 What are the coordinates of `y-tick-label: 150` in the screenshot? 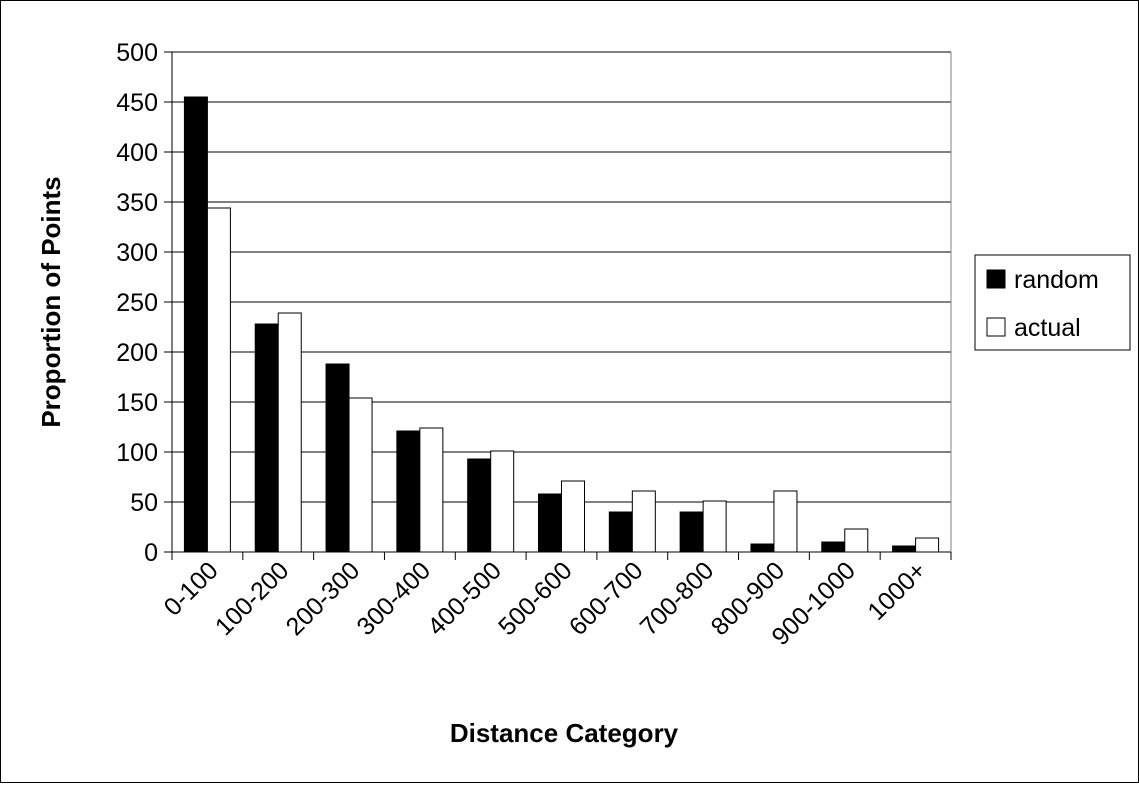 It's located at (137, 403).